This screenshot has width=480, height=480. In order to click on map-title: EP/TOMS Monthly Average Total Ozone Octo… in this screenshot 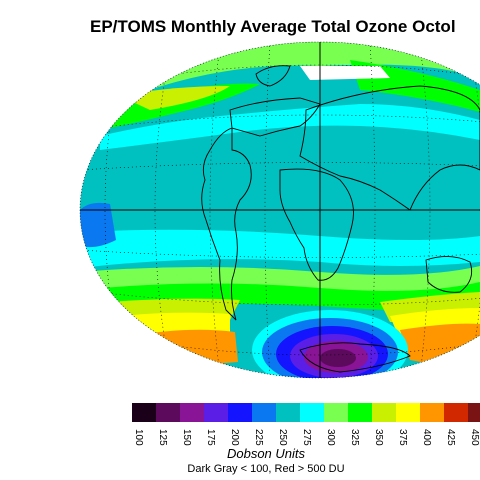, I will do `click(273, 26)`.